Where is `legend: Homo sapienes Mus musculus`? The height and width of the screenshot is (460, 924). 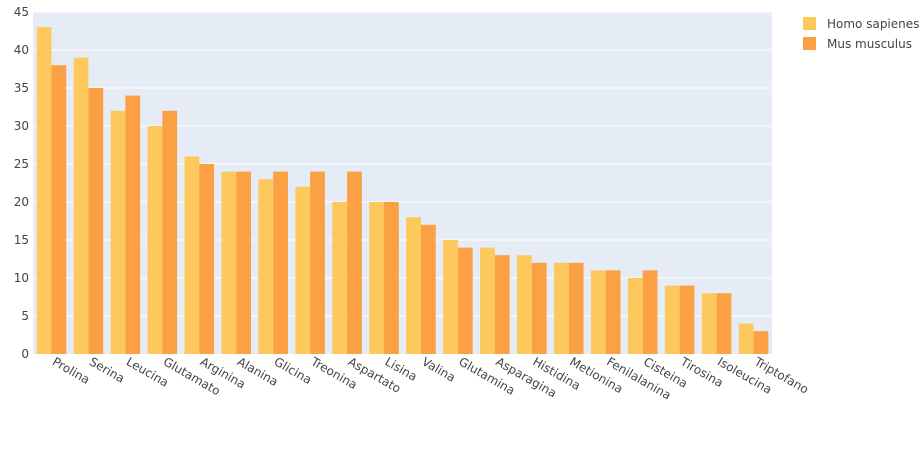 legend: Homo sapienes Mus musculus is located at coordinates (861, 34).